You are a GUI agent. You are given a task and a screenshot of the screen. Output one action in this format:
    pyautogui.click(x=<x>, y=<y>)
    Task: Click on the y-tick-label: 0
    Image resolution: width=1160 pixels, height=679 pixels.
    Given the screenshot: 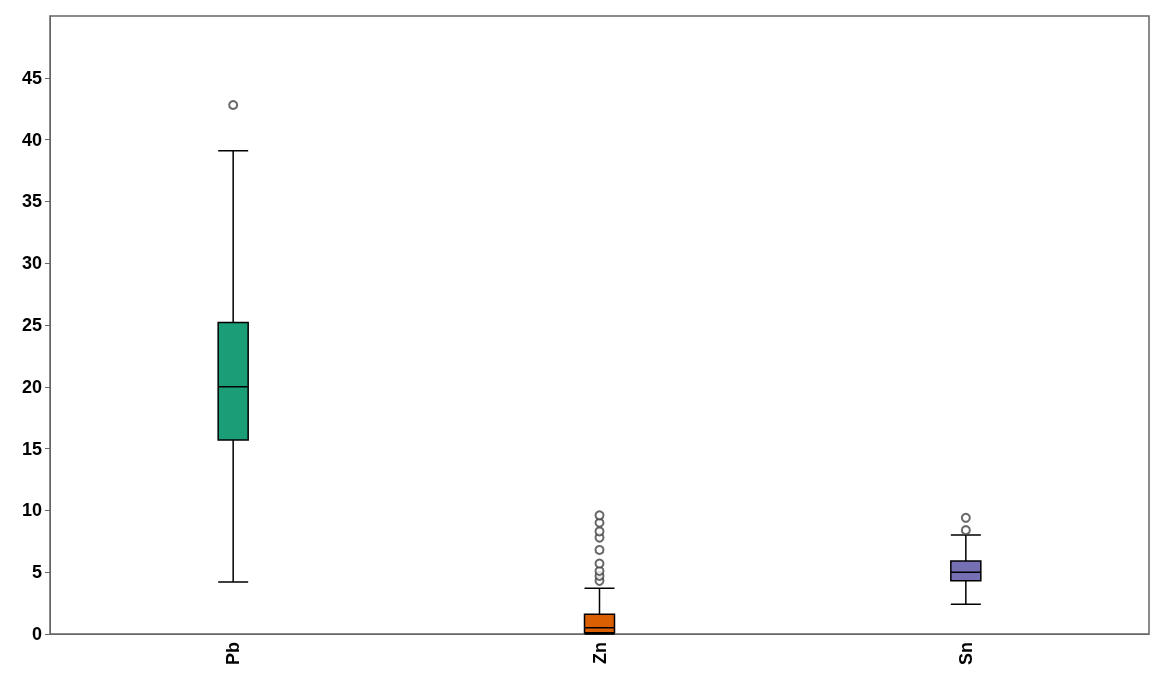 What is the action you would take?
    pyautogui.click(x=36, y=634)
    